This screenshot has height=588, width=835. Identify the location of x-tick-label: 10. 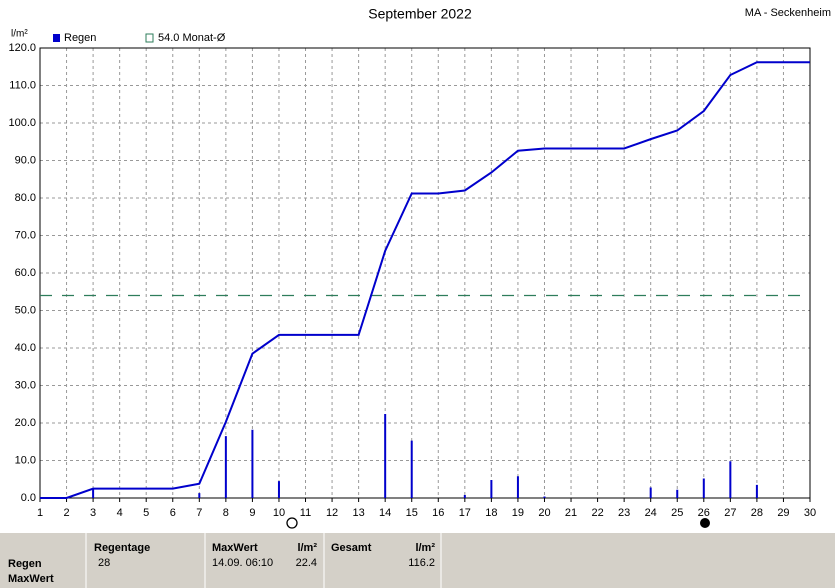
(279, 513).